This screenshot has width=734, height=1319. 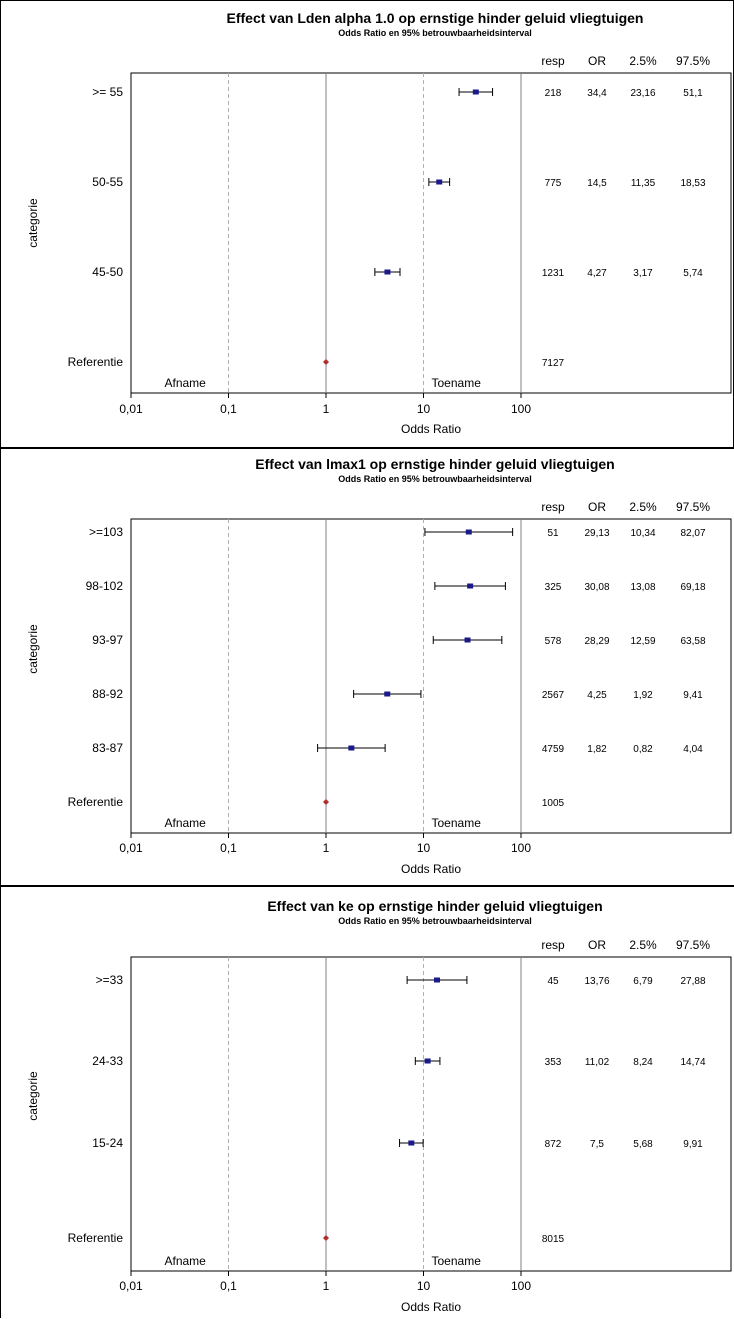 What do you see at coordinates (597, 273) in the screenshot?
I see `cell-or: 4,27` at bounding box center [597, 273].